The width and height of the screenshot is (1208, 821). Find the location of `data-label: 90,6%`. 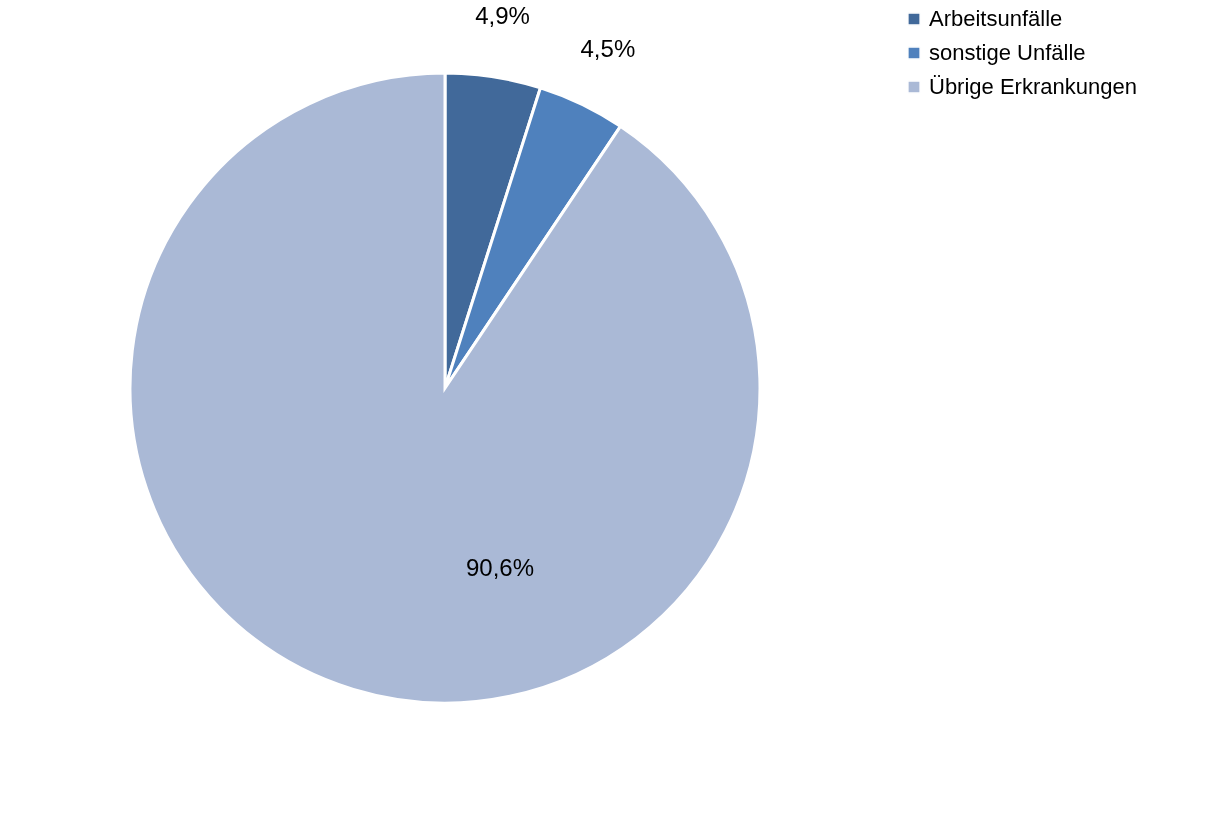

data-label: 90,6% is located at coordinates (500, 567).